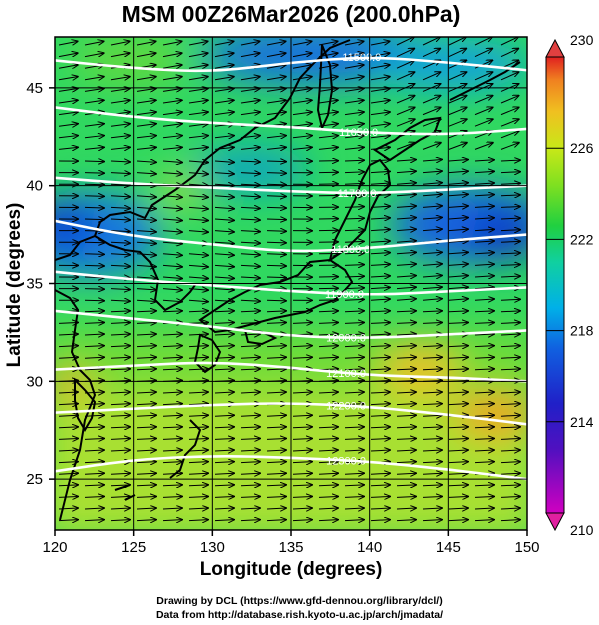 The width and height of the screenshot is (599, 625). I want to click on colorbar-tick-label-210: 210, so click(582, 530).